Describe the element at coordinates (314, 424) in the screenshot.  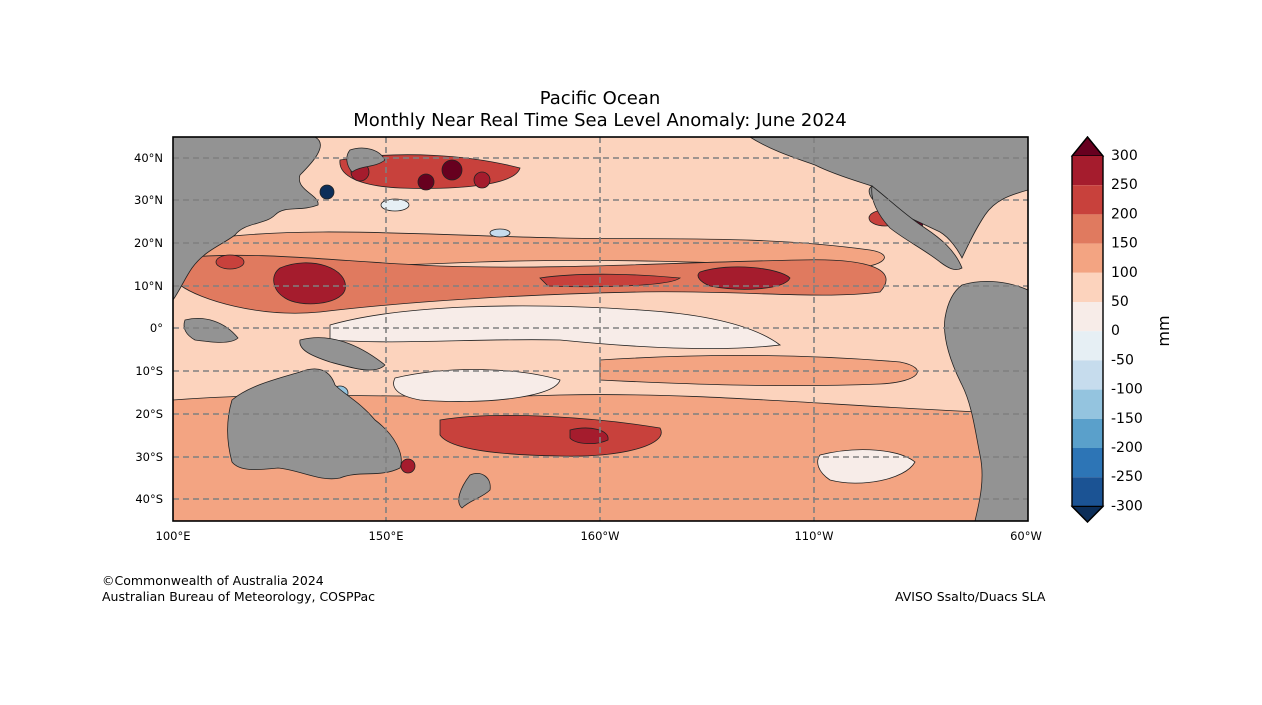
I see `land-australia` at that location.